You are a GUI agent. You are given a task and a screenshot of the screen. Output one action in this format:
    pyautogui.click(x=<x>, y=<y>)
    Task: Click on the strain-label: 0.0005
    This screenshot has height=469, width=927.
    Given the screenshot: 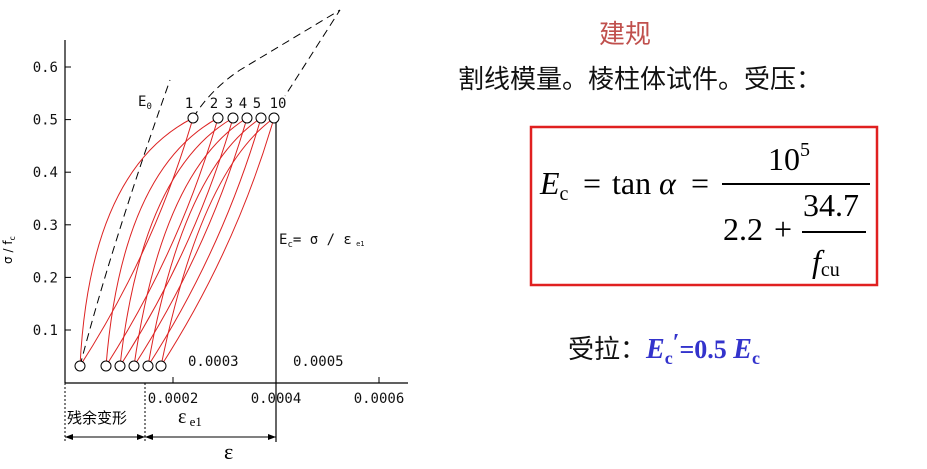 What is the action you would take?
    pyautogui.click(x=318, y=362)
    